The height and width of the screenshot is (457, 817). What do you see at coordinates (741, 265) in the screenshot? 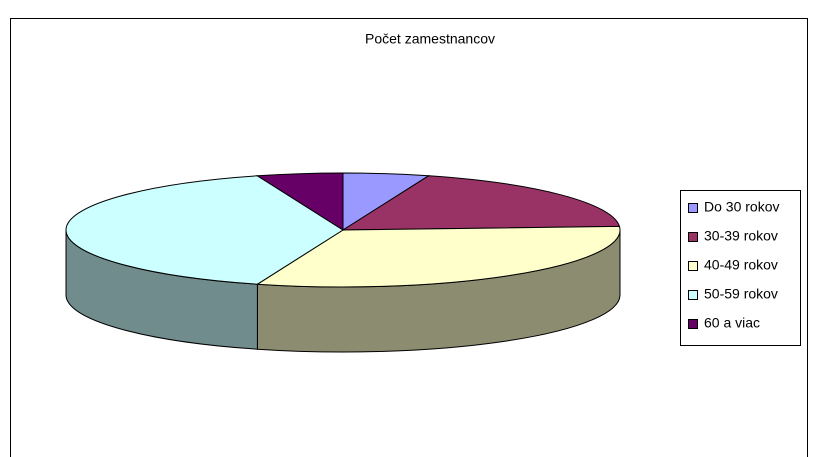
I see `legend-label: 40-49 rokov` at bounding box center [741, 265].